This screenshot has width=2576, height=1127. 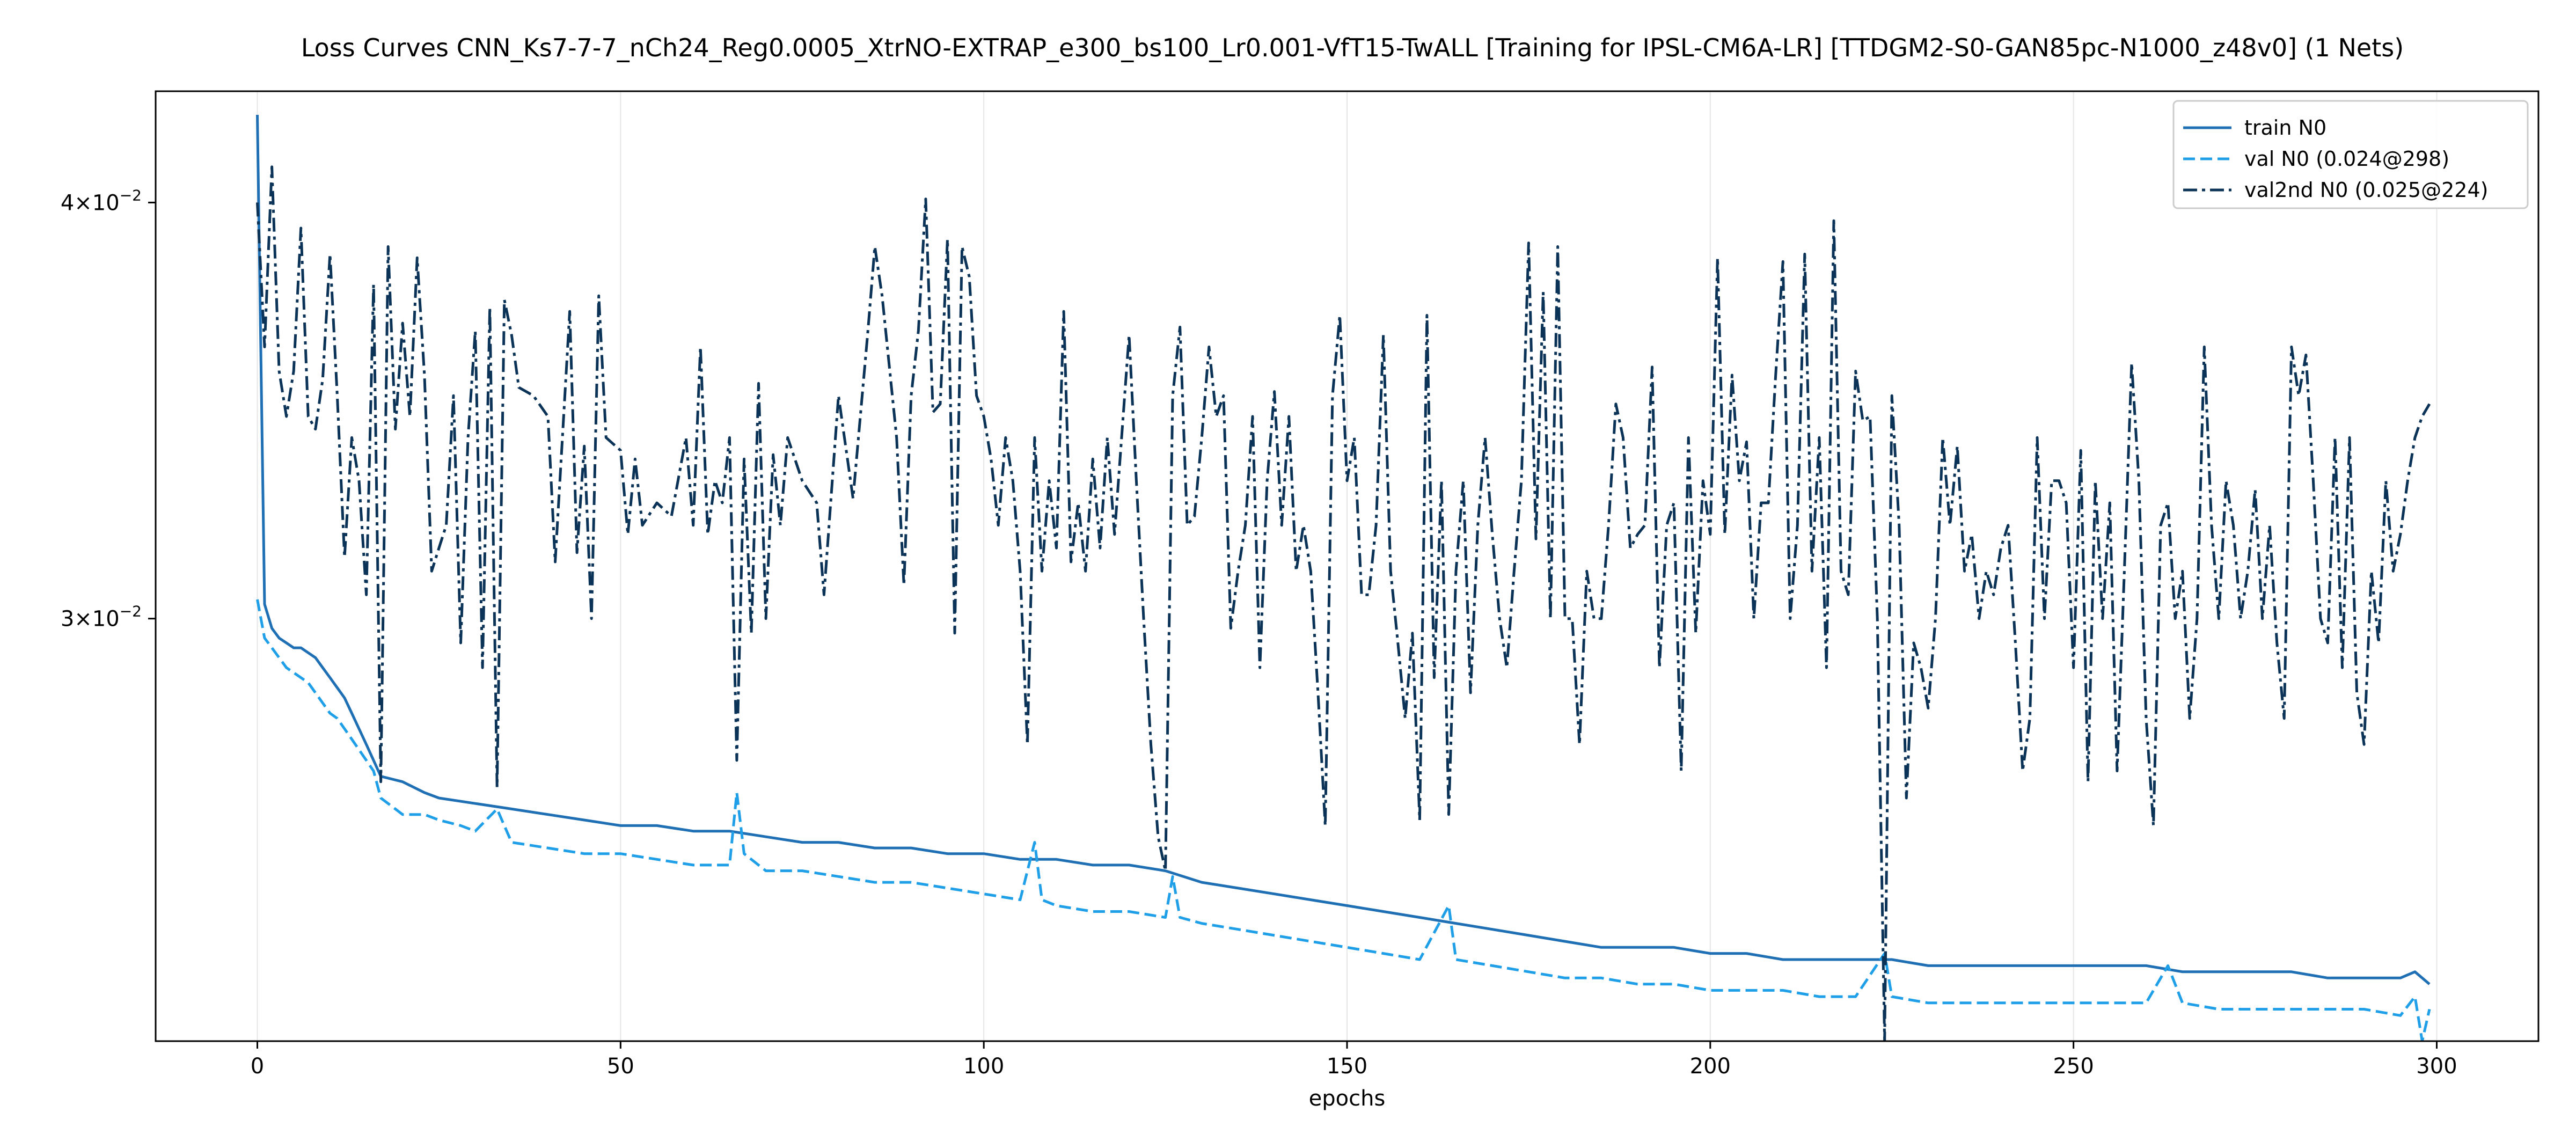 I want to click on x-tick-label: 0, so click(x=257, y=1066).